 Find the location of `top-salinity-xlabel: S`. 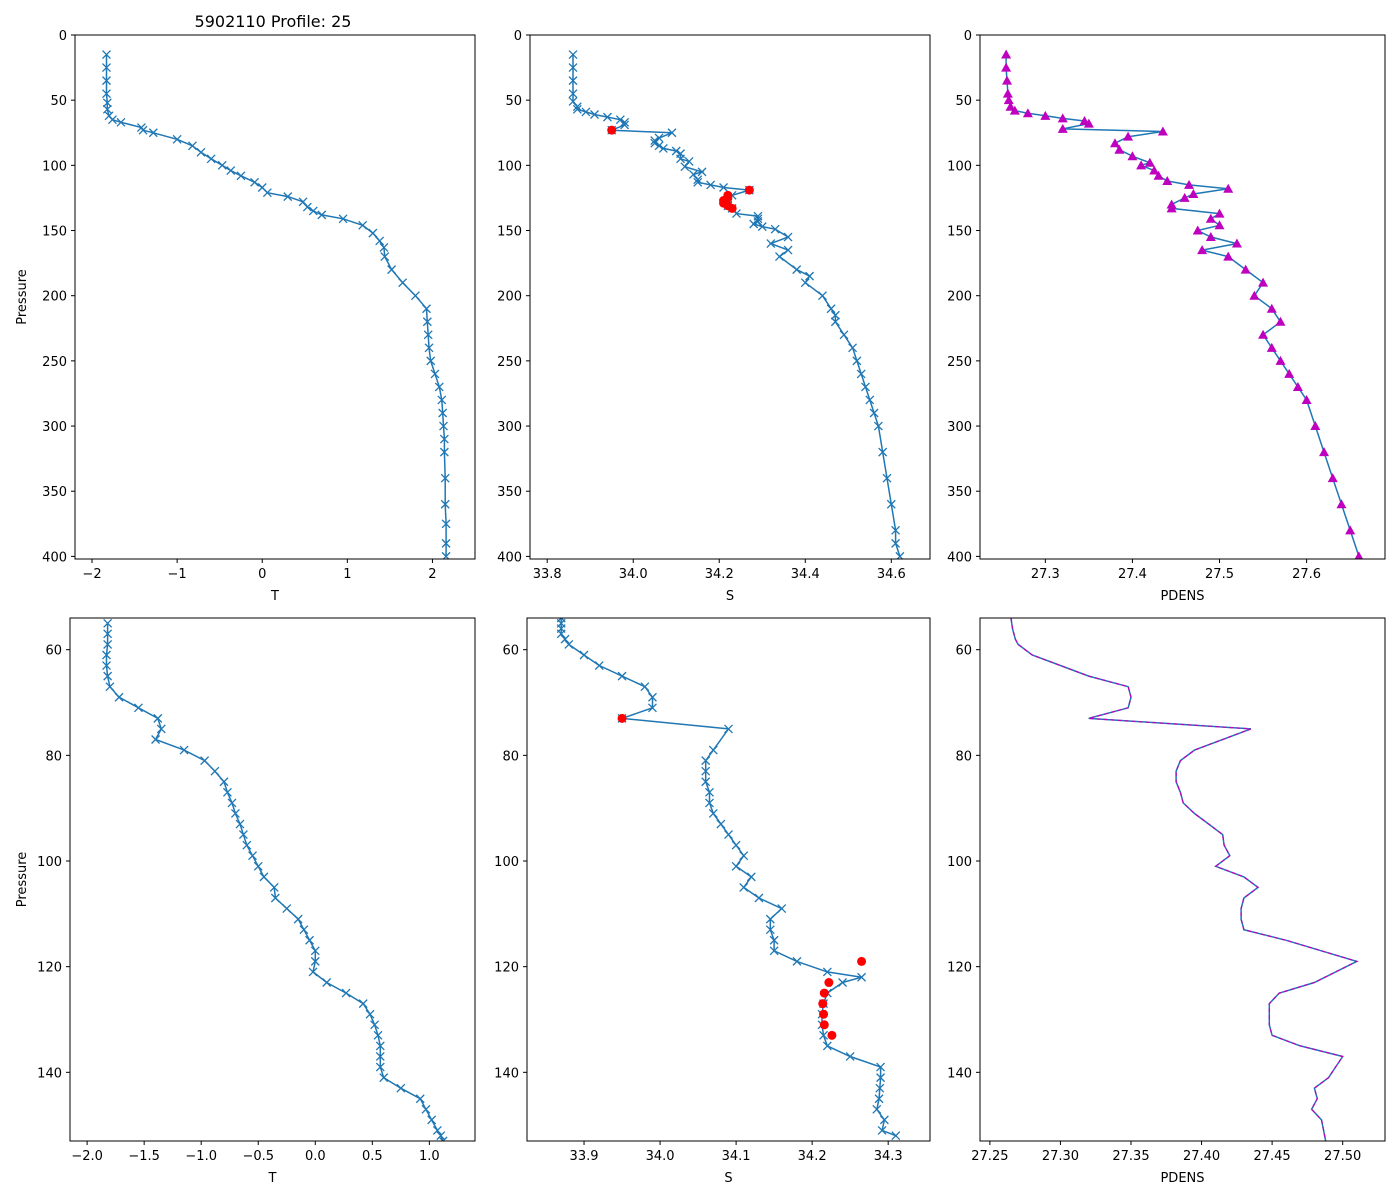

top-salinity-xlabel: S is located at coordinates (730, 596).